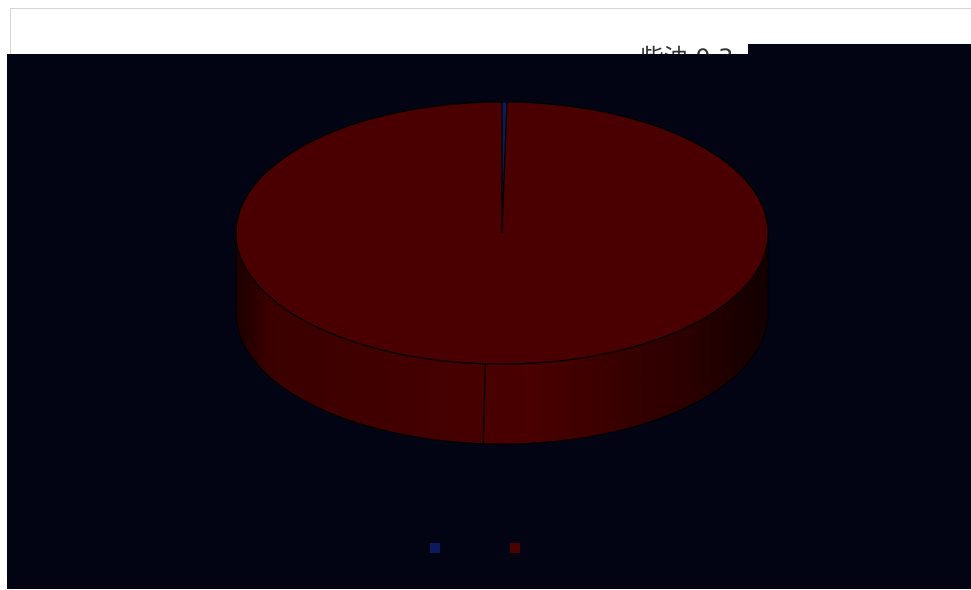  What do you see at coordinates (475, 548) in the screenshot?
I see `legend` at bounding box center [475, 548].